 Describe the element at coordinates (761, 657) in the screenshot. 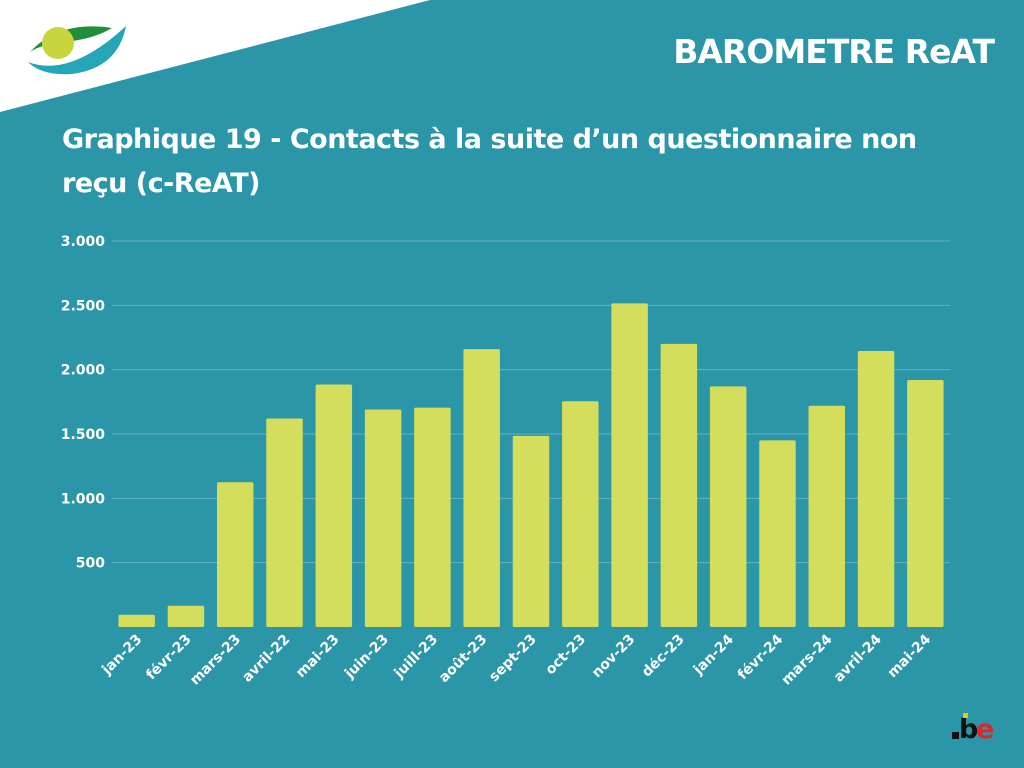

I see `x-tick-label: févr-24` at that location.